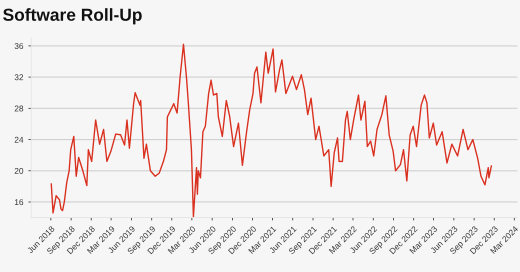 The width and height of the screenshot is (520, 272). What do you see at coordinates (19, 109) in the screenshot?
I see `y-tick-label: 28` at bounding box center [19, 109].